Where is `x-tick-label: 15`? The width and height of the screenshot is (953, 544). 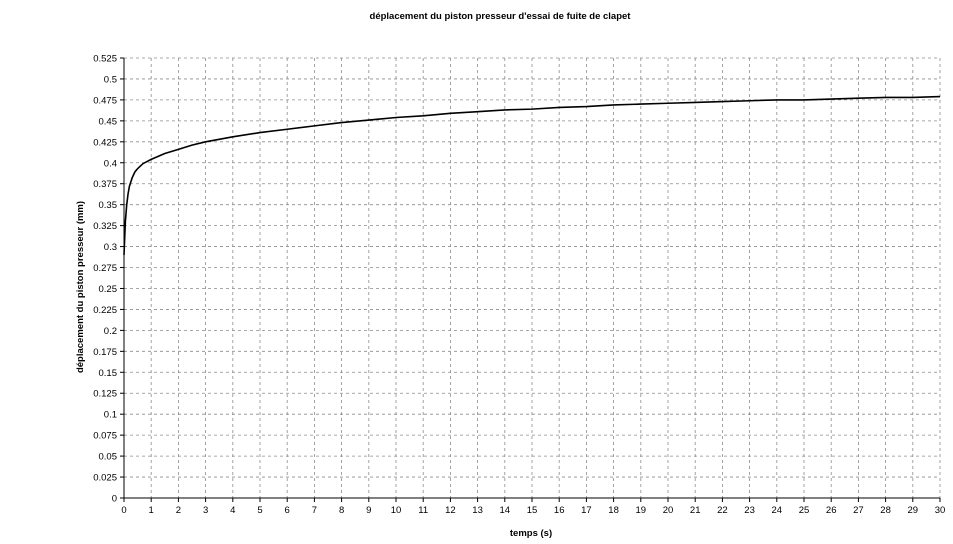
x-tick-label: 15 is located at coordinates (532, 510).